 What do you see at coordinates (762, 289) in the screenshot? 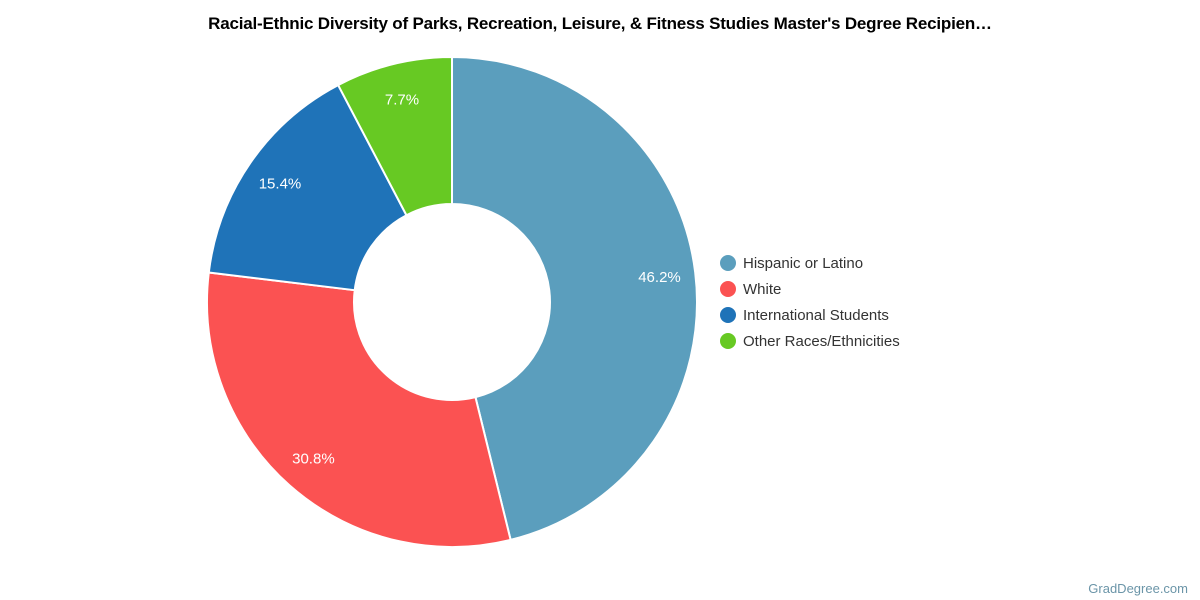
I see `legend-label: White` at bounding box center [762, 289].